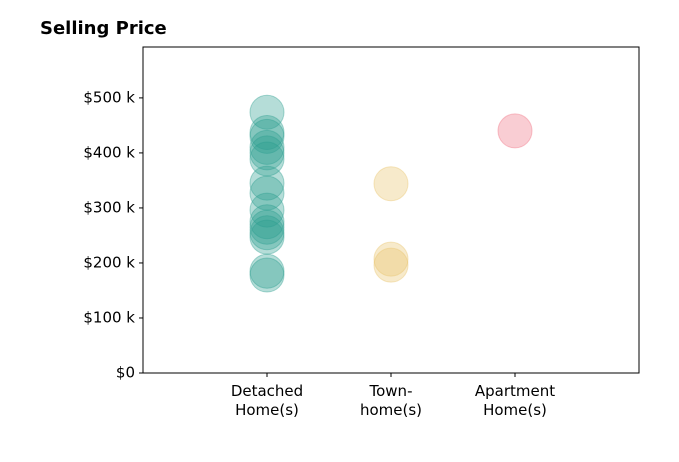 The image size is (679, 462). I want to click on x-tick-label: Apartment Home(s), so click(515, 400).